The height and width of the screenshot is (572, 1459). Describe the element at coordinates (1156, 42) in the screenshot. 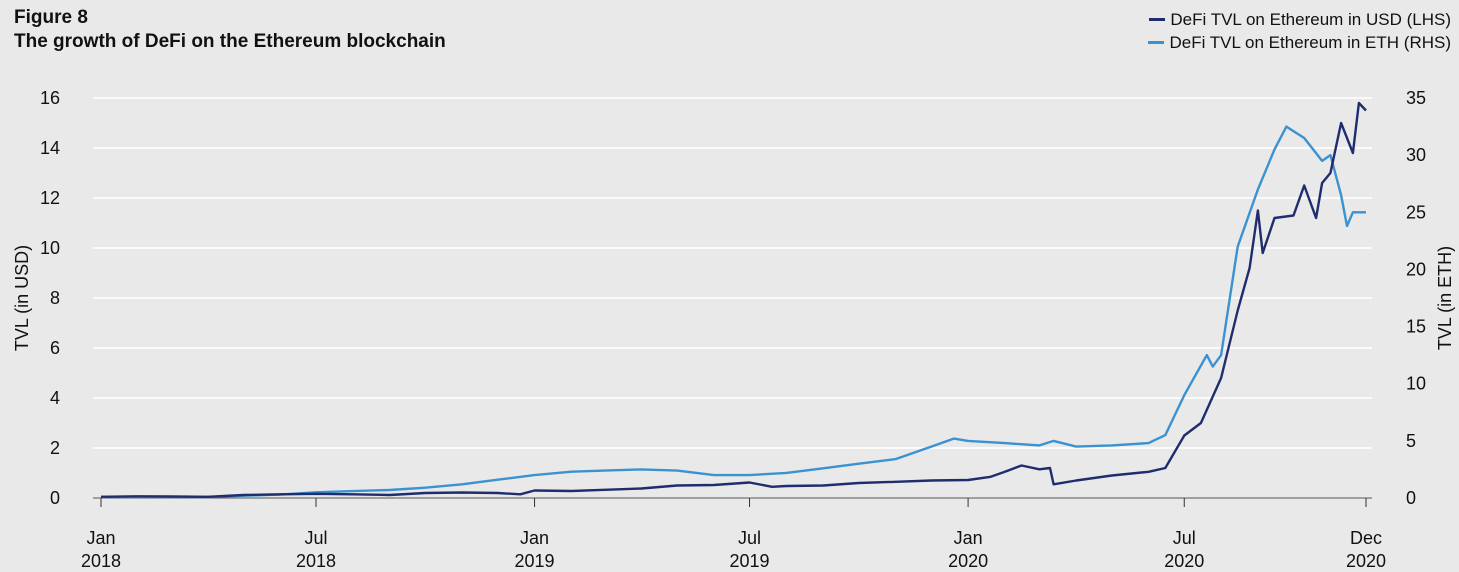

I see `legend-swatch-eth` at that location.